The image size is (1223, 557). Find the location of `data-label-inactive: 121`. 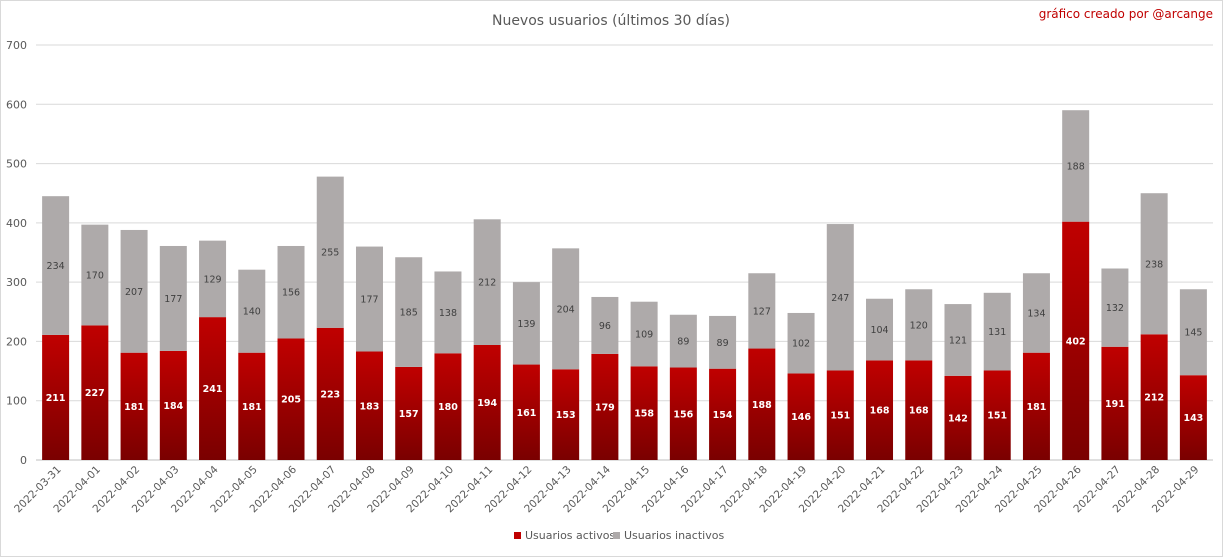

data-label-inactive: 121 is located at coordinates (958, 340).